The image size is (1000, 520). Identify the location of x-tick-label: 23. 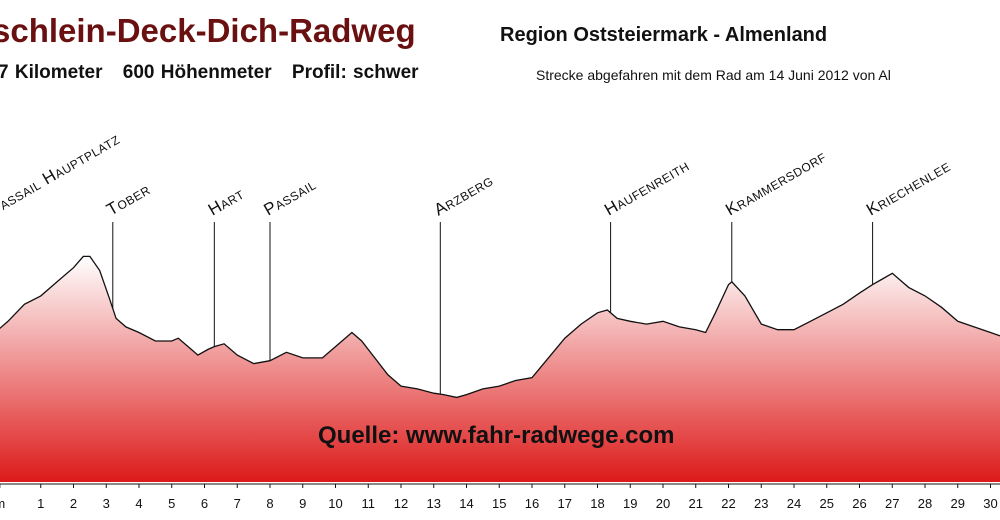
(761, 503).